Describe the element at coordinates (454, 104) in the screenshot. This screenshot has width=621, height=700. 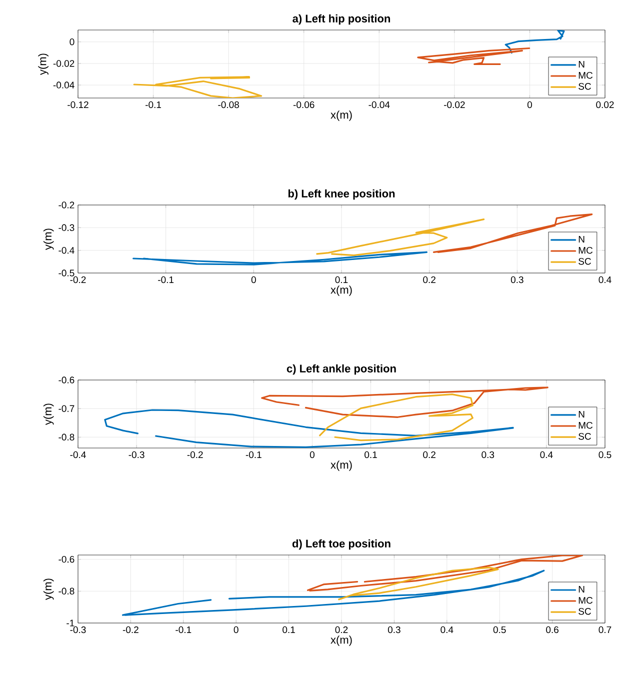
I see `x-tick-label: -0.02` at that location.